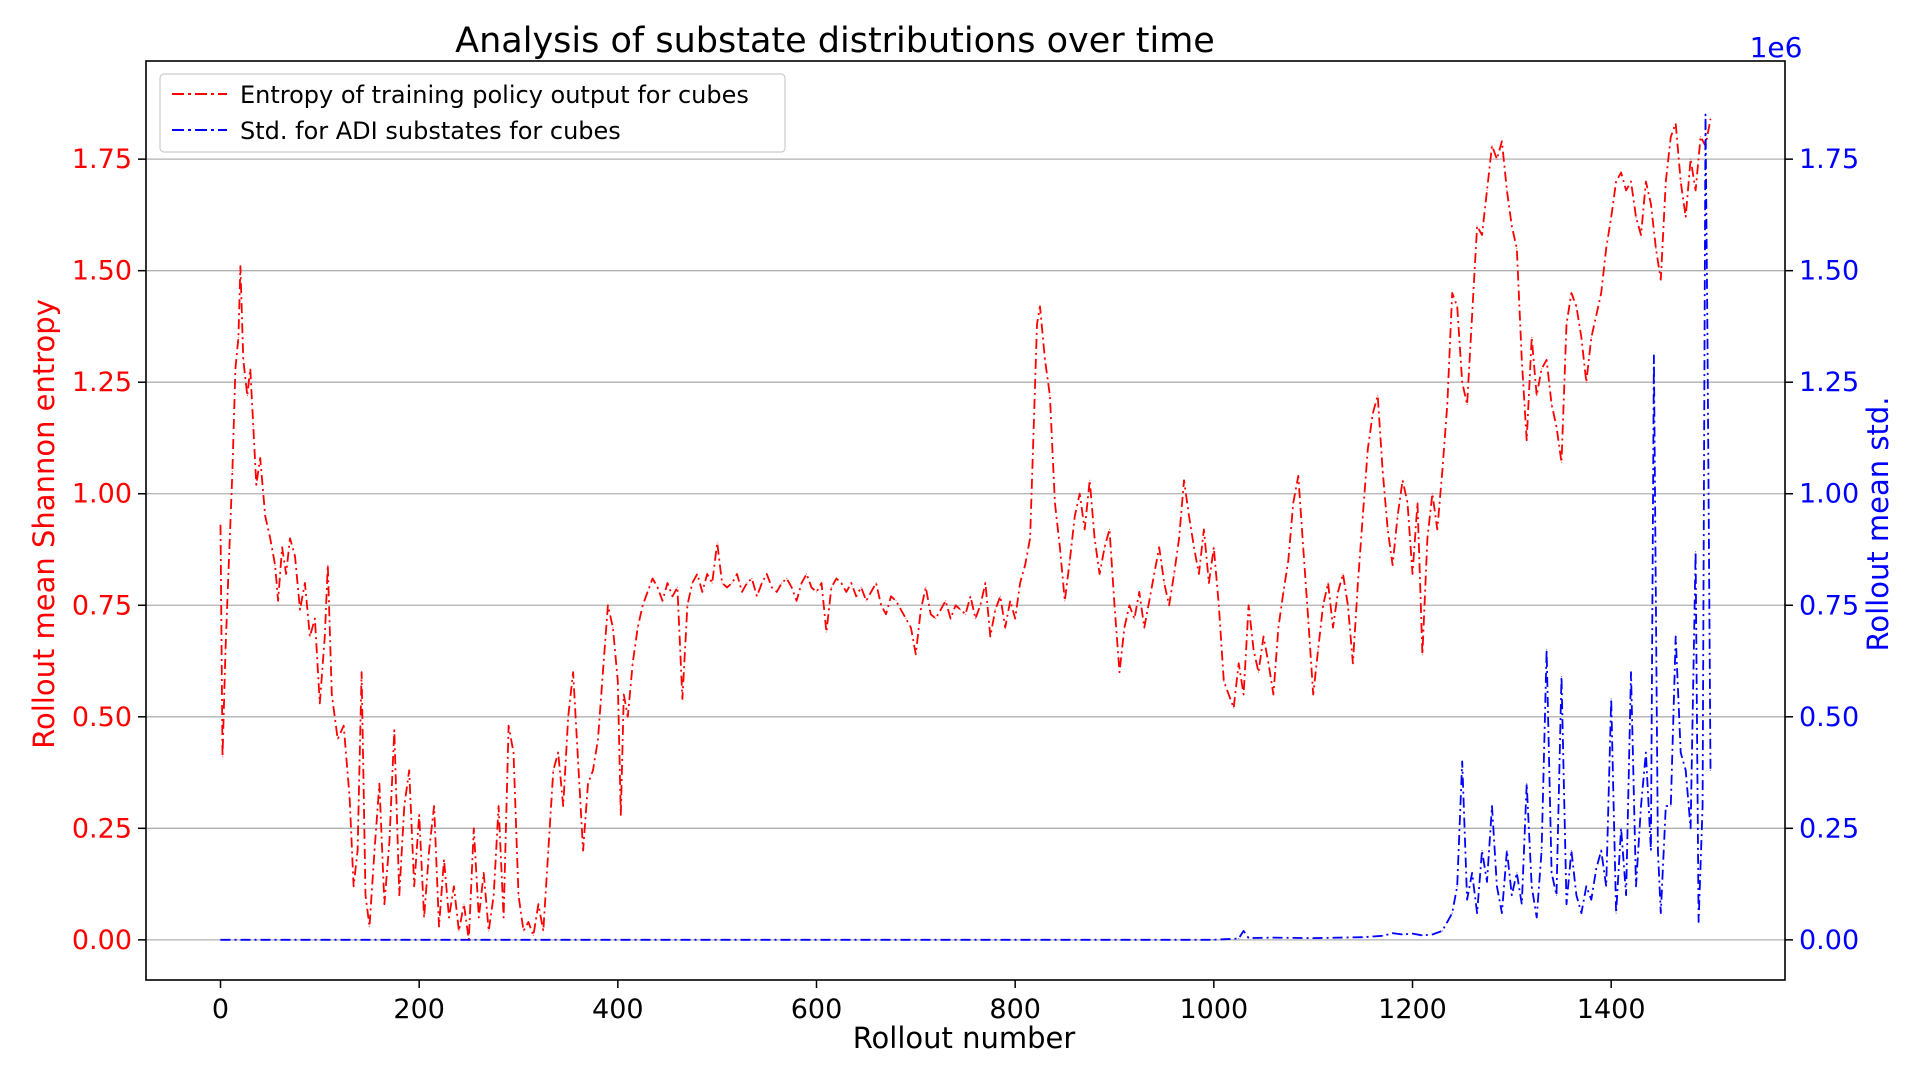 This screenshot has height=1084, width=1920. Describe the element at coordinates (1015, 1009) in the screenshot. I see `x-tick-label-4: 800` at that location.